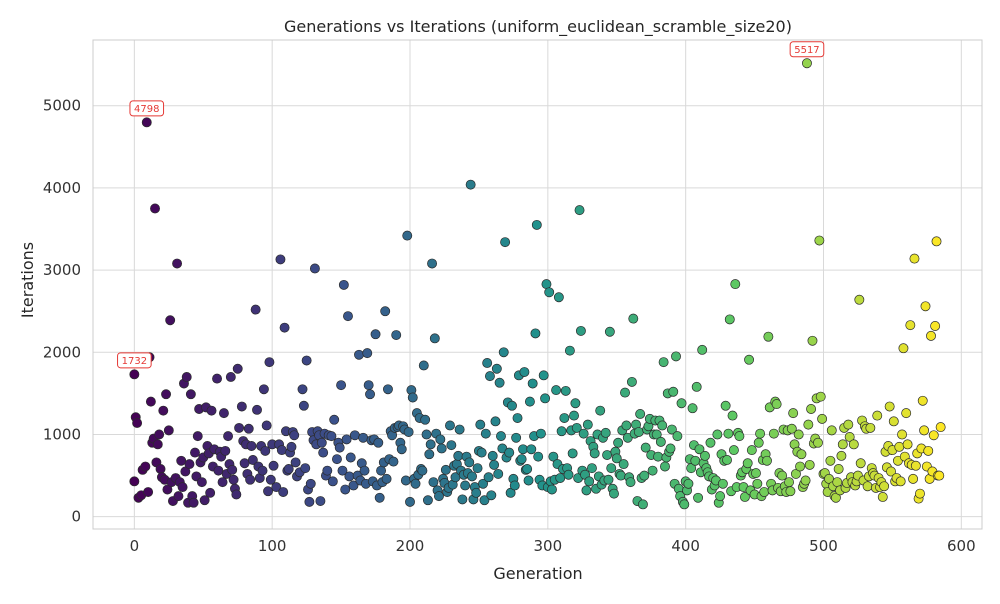 This screenshot has height=604, width=1000. I want to click on x-tick-label: 400, so click(685, 546).